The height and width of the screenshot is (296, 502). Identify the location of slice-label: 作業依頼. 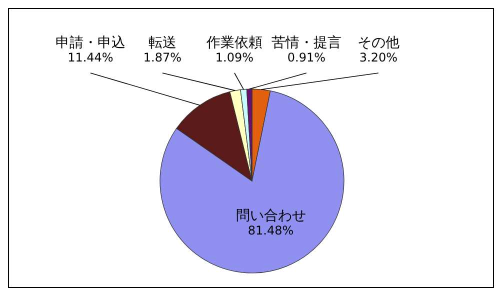
(233, 43).